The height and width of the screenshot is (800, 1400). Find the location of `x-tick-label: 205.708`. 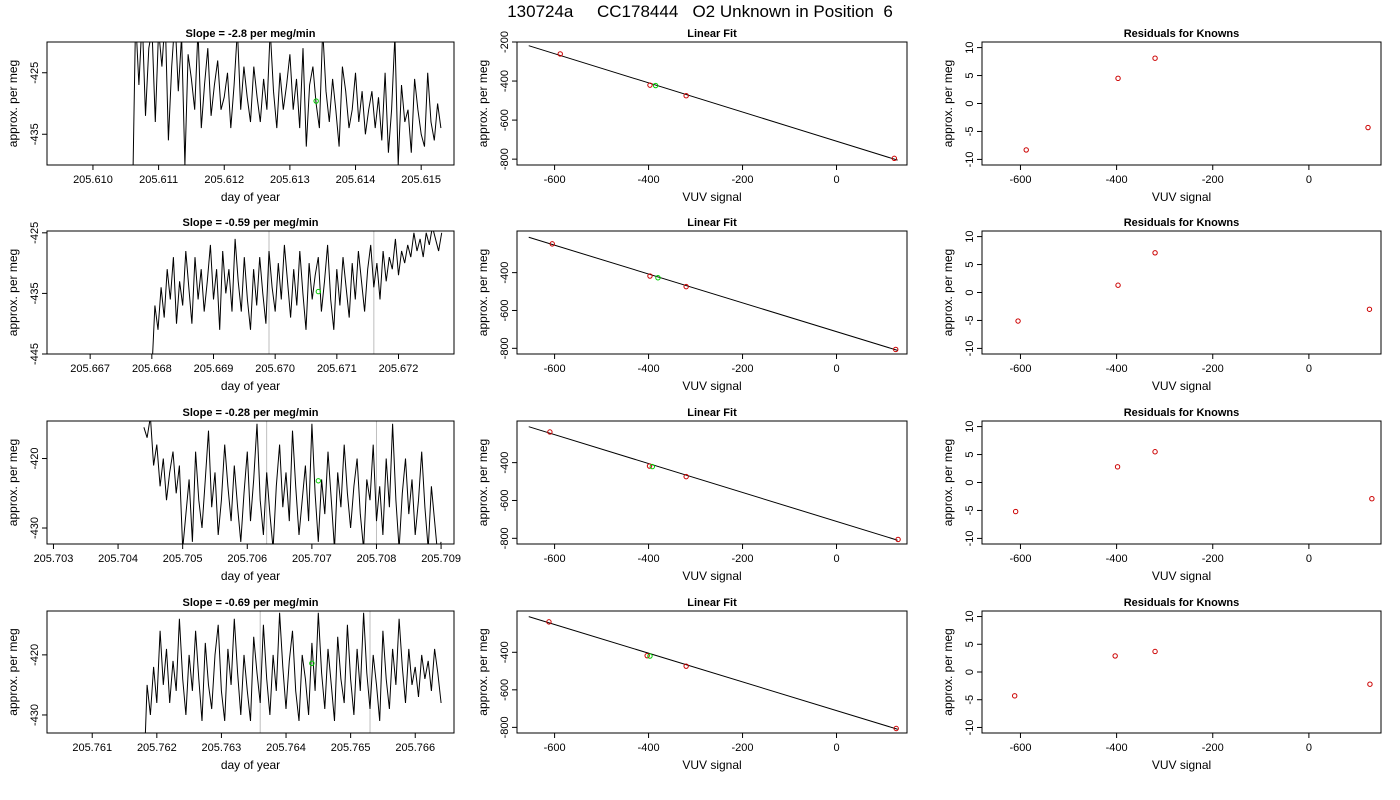

x-tick-label: 205.708 is located at coordinates (377, 559).